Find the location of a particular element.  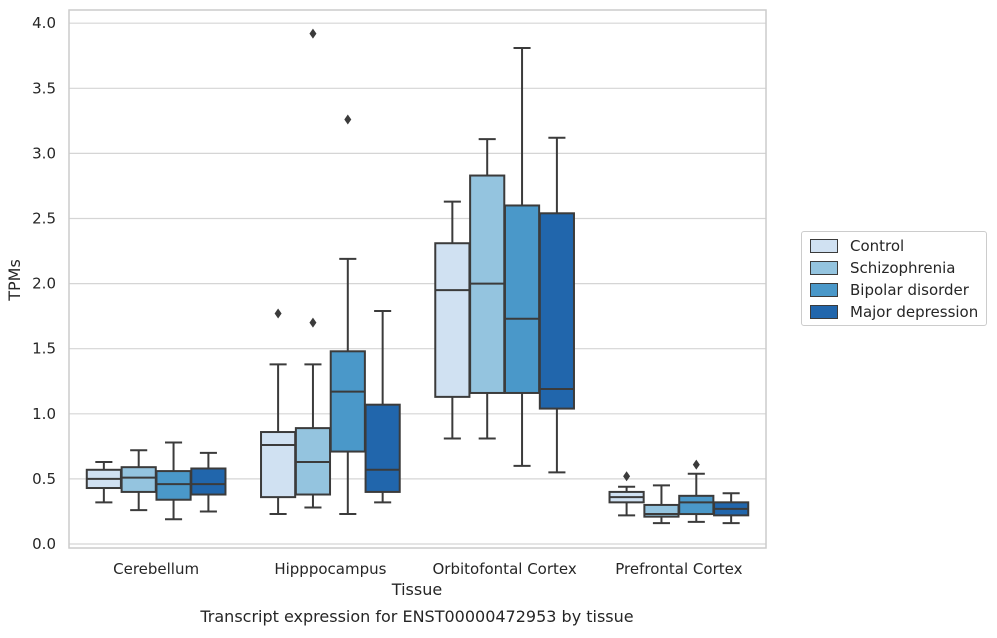

y-tick-label: 0.0 is located at coordinates (44, 544).